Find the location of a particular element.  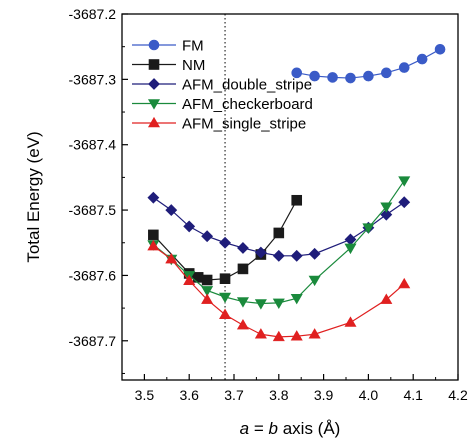

x-axis-title: a = b axis (Å) is located at coordinates (290, 428).